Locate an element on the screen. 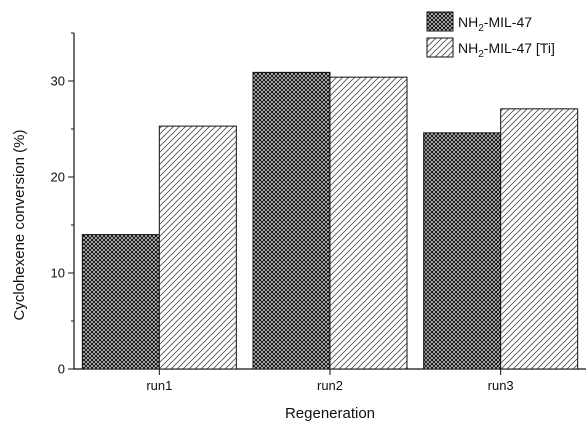 Image resolution: width=588 pixels, height=427 pixels. legend: NH2-MIL-47 NH2-MIL-47 [Ti] is located at coordinates (490, 35).